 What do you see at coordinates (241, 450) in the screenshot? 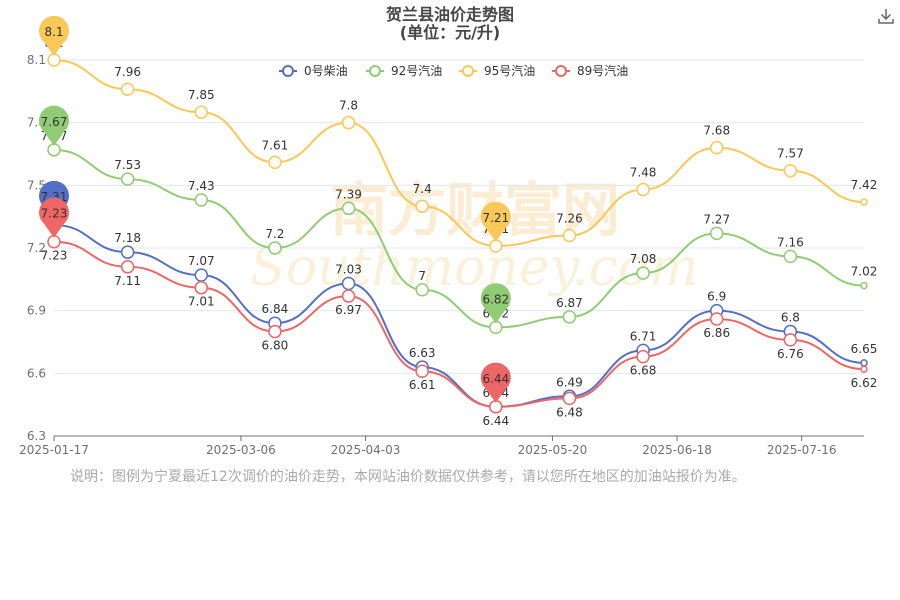
I see `x-tick-label: 2025-03-06` at bounding box center [241, 450].